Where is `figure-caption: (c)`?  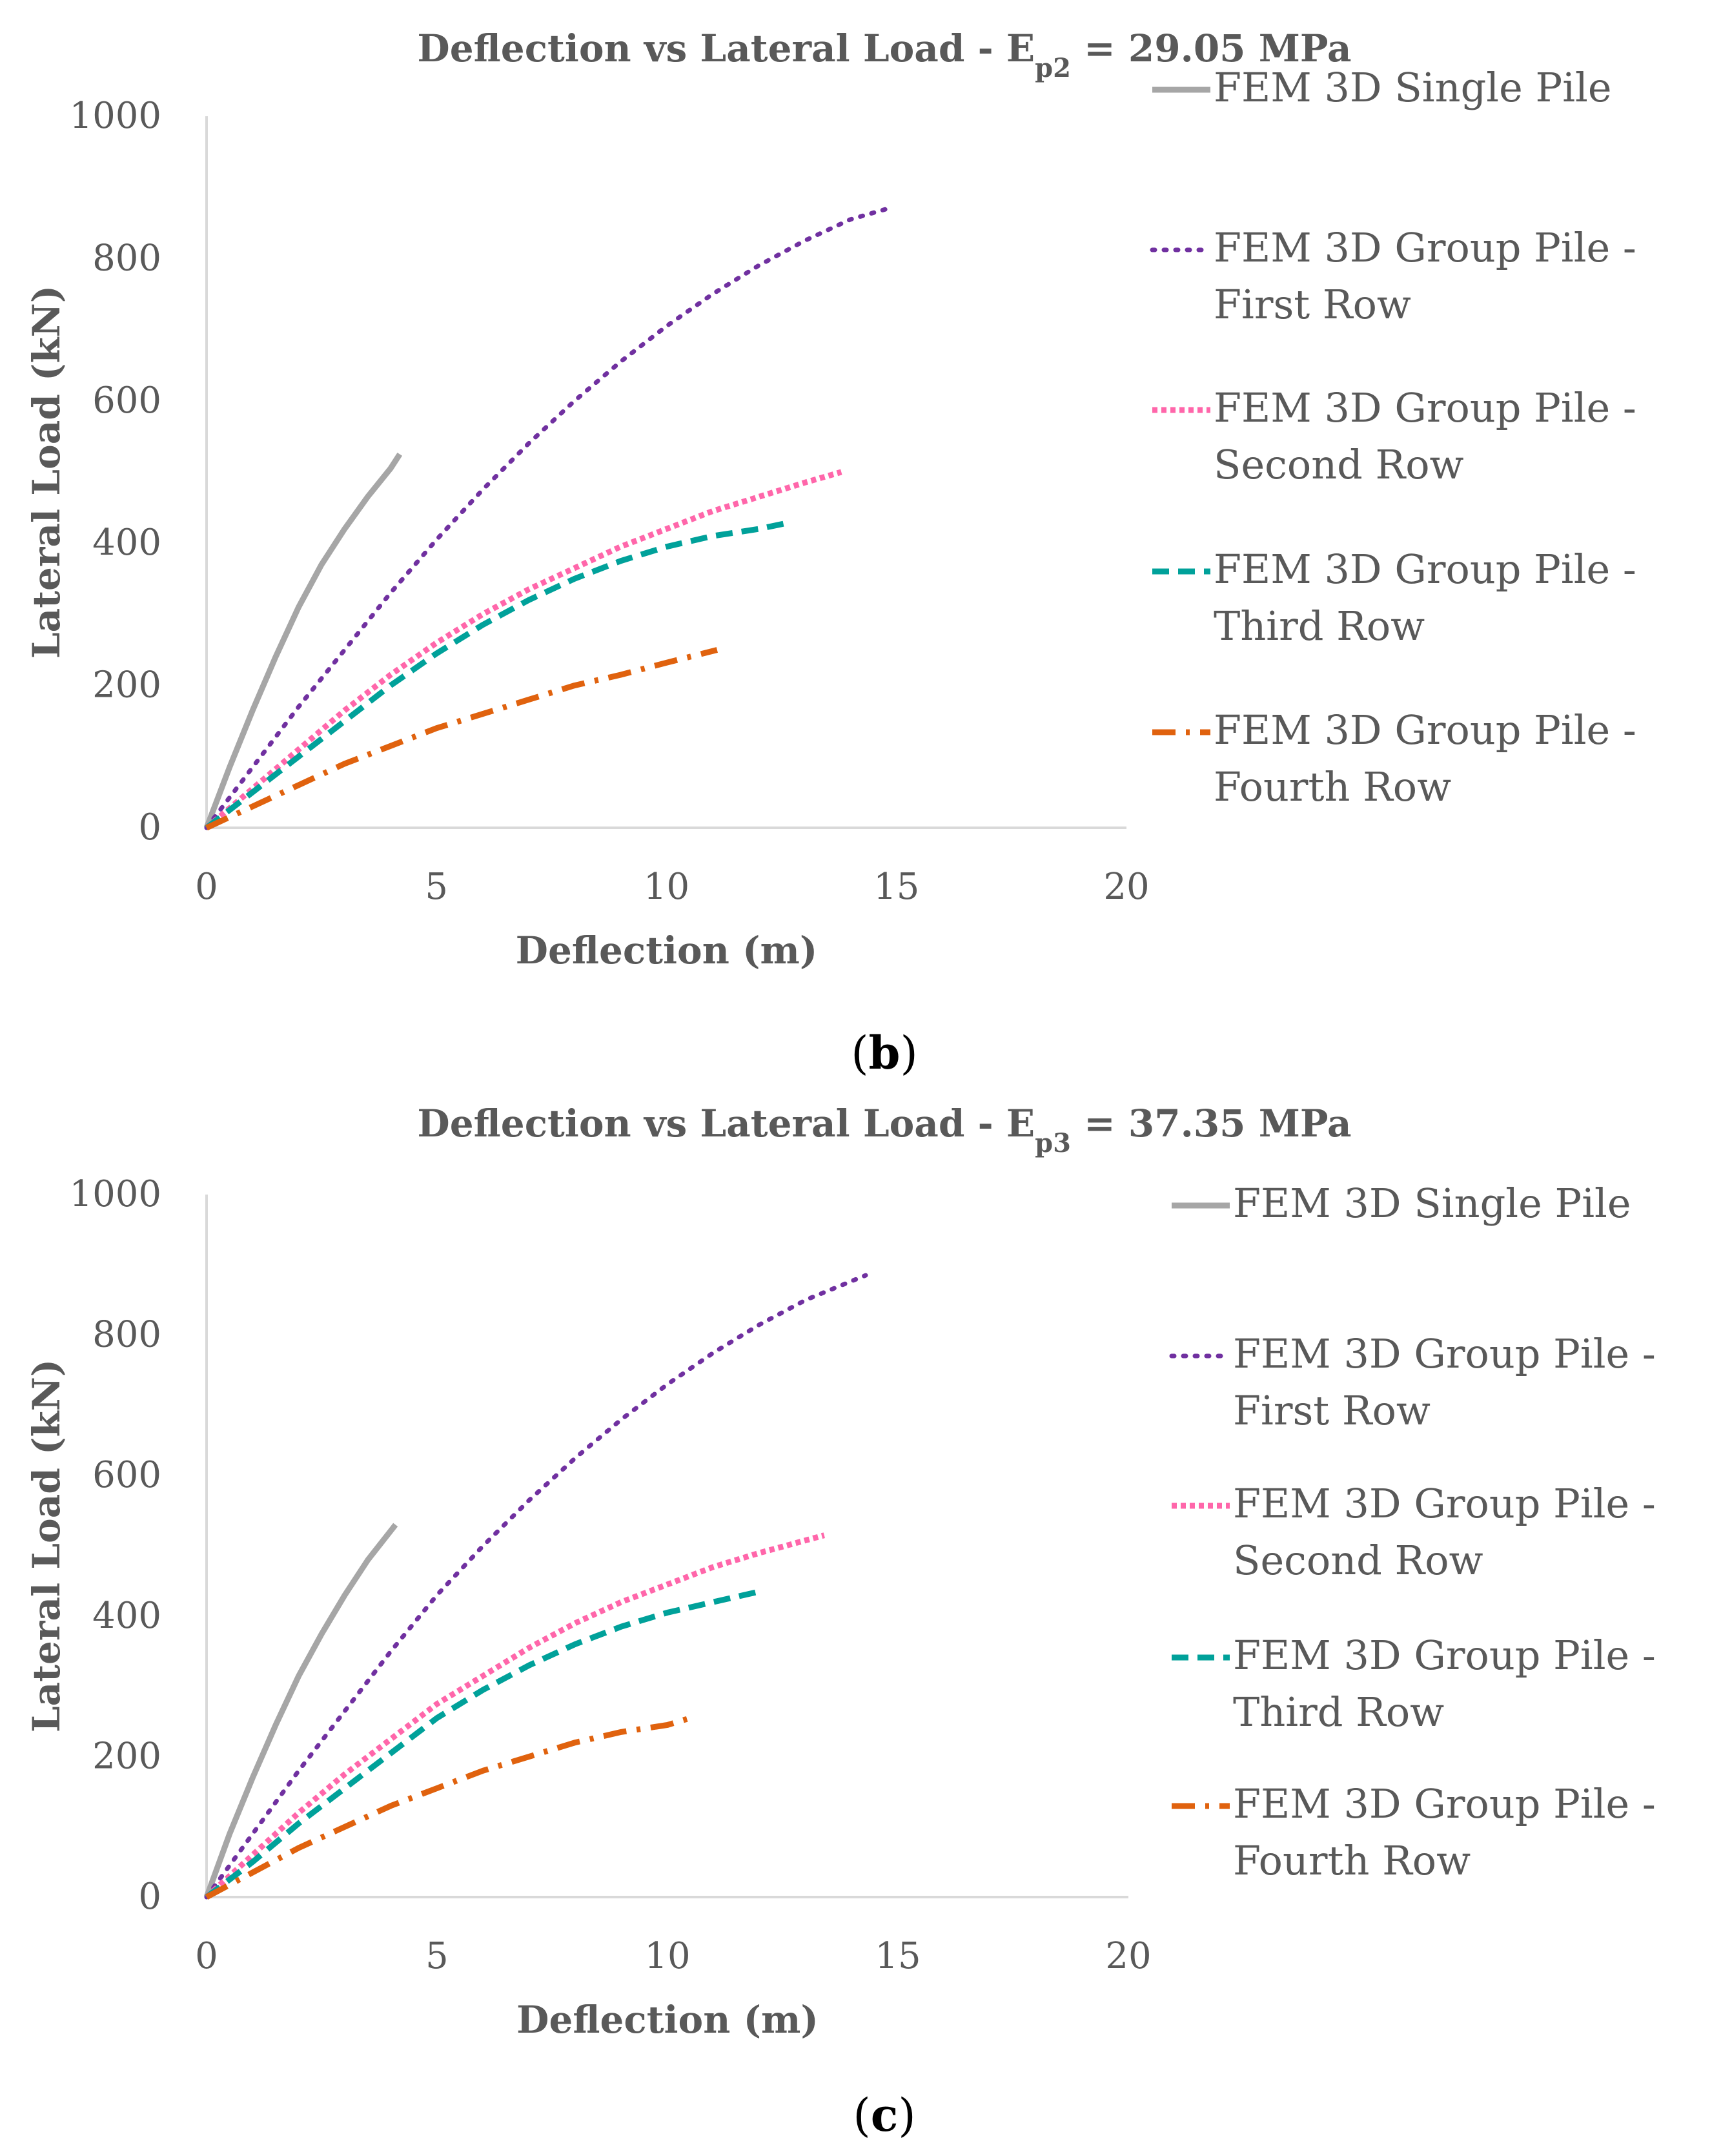
figure-caption: (c) is located at coordinates (884, 2115).